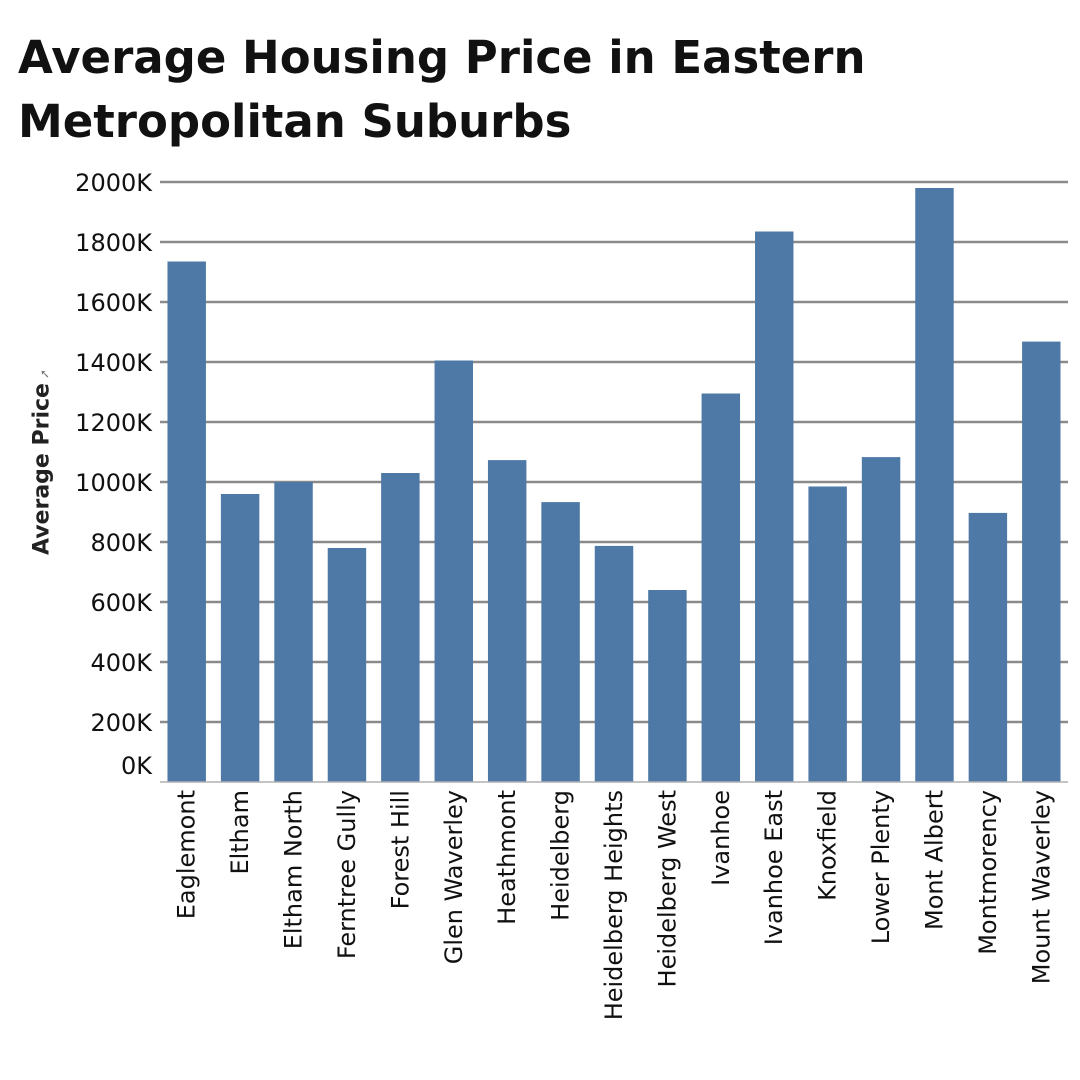 The width and height of the screenshot is (1080, 1080). What do you see at coordinates (828, 845) in the screenshot?
I see `x-tick-label: Knoxfield` at bounding box center [828, 845].